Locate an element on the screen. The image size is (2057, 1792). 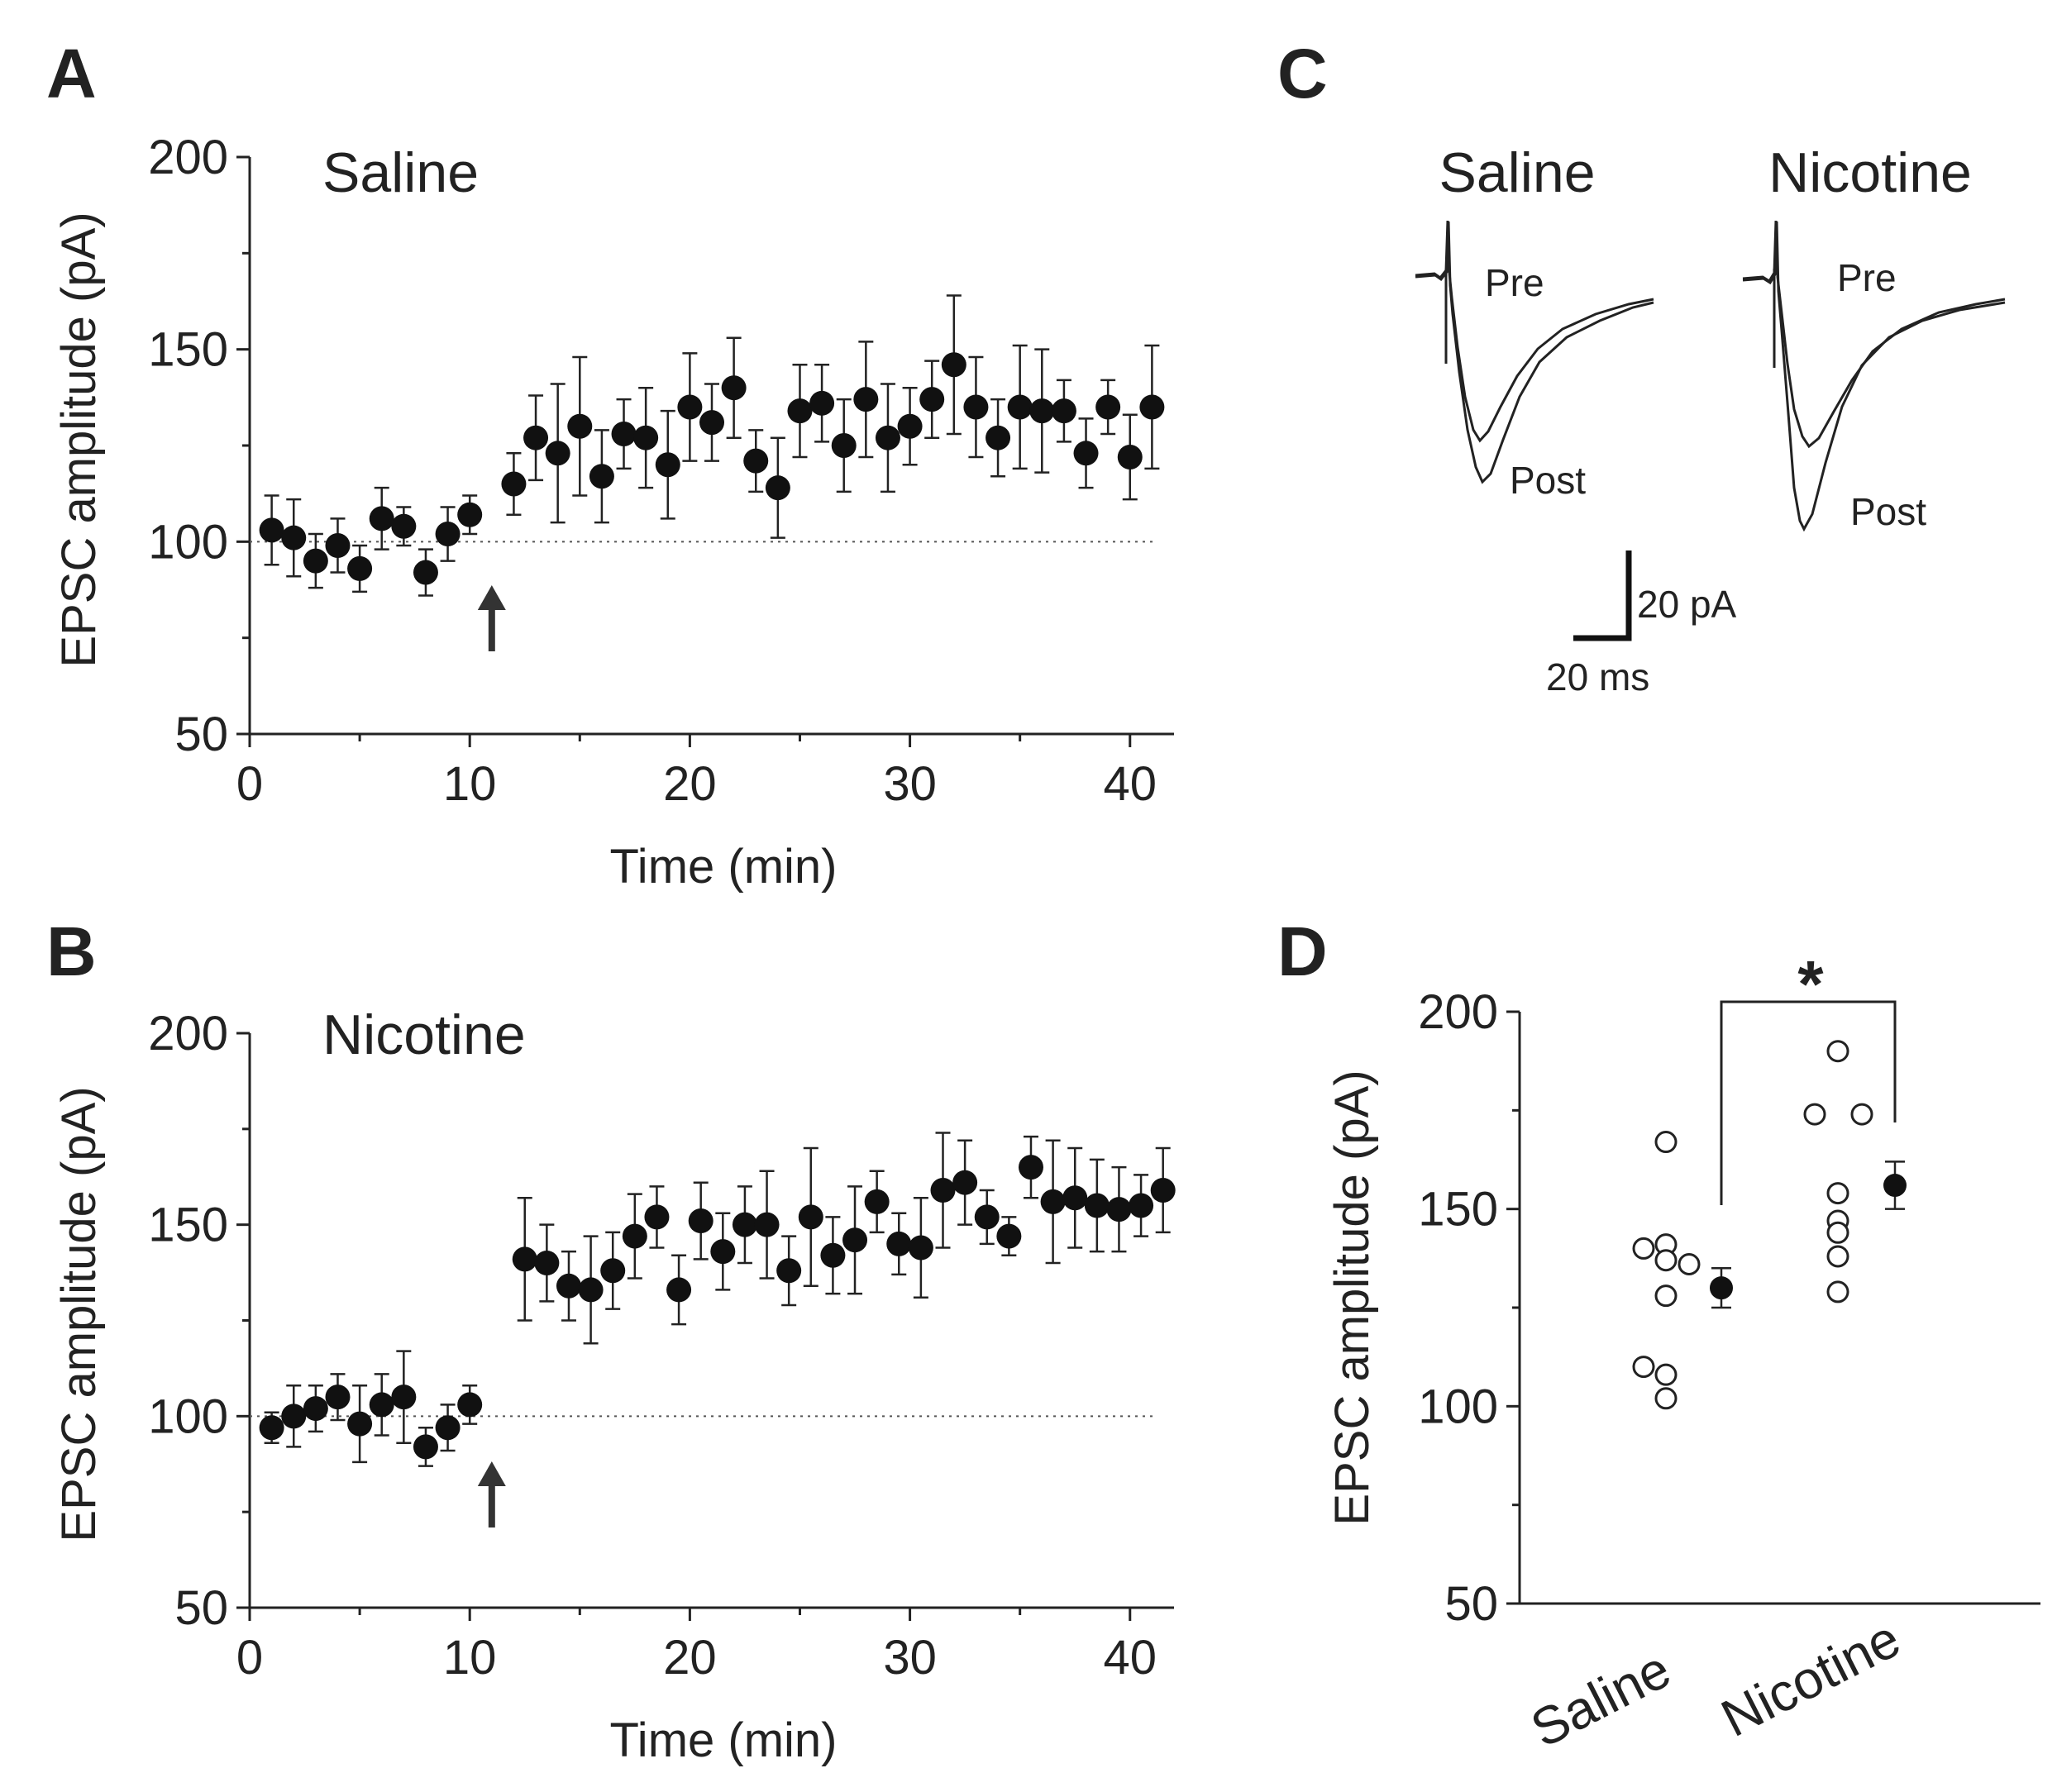
significance-bracket is located at coordinates (1808, 1102).